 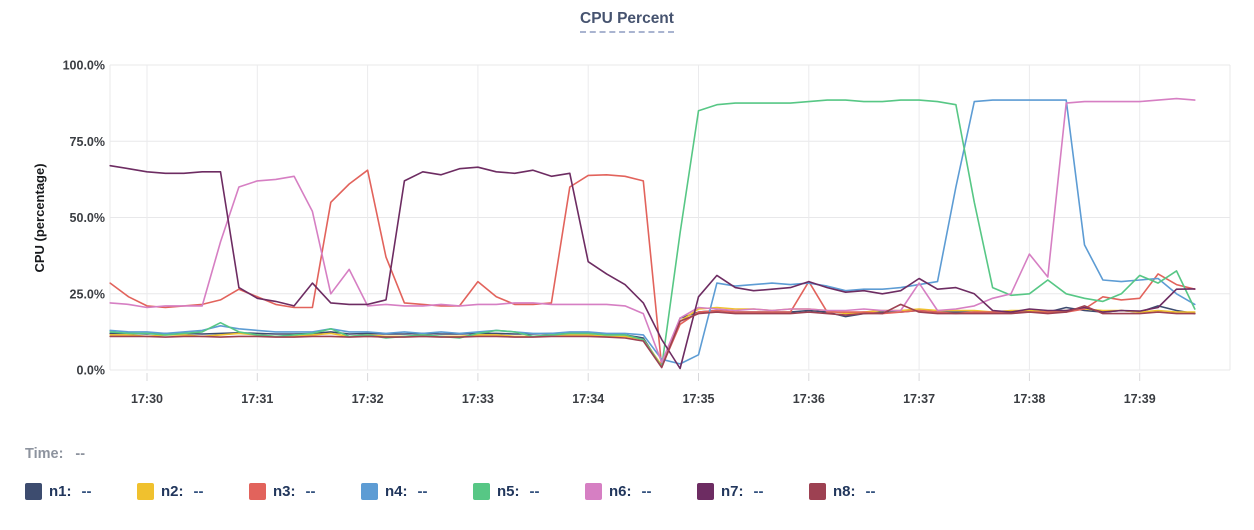 I want to click on legend-item-n3: n3: --, so click(x=305, y=491).